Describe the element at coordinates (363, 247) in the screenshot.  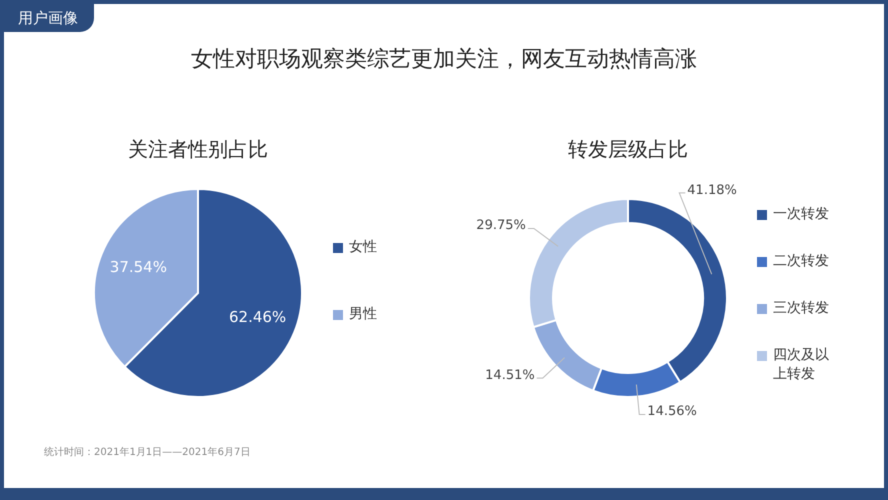
I see `legend-label: 女性` at that location.